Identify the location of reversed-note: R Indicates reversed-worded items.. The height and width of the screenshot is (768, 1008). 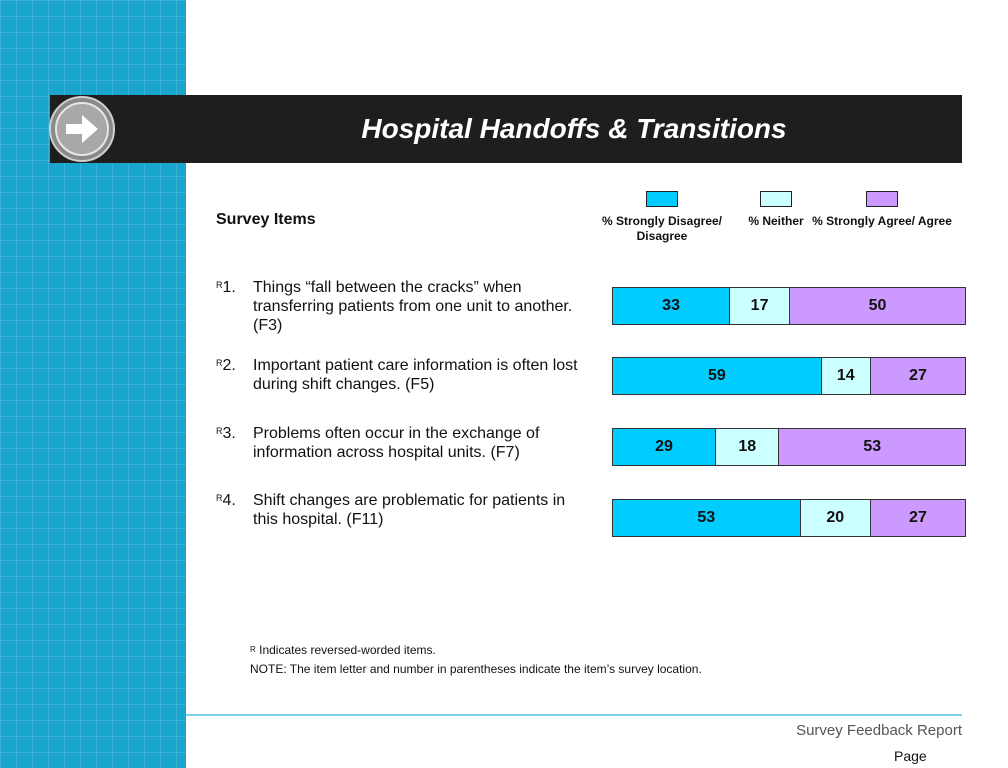
(476, 650).